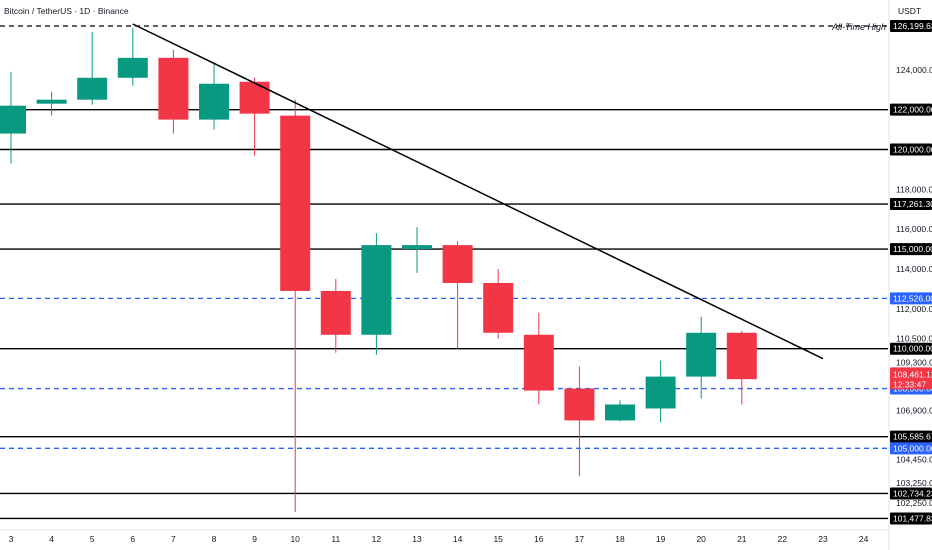  I want to click on level-price-label: 120,000.00, so click(912, 149).